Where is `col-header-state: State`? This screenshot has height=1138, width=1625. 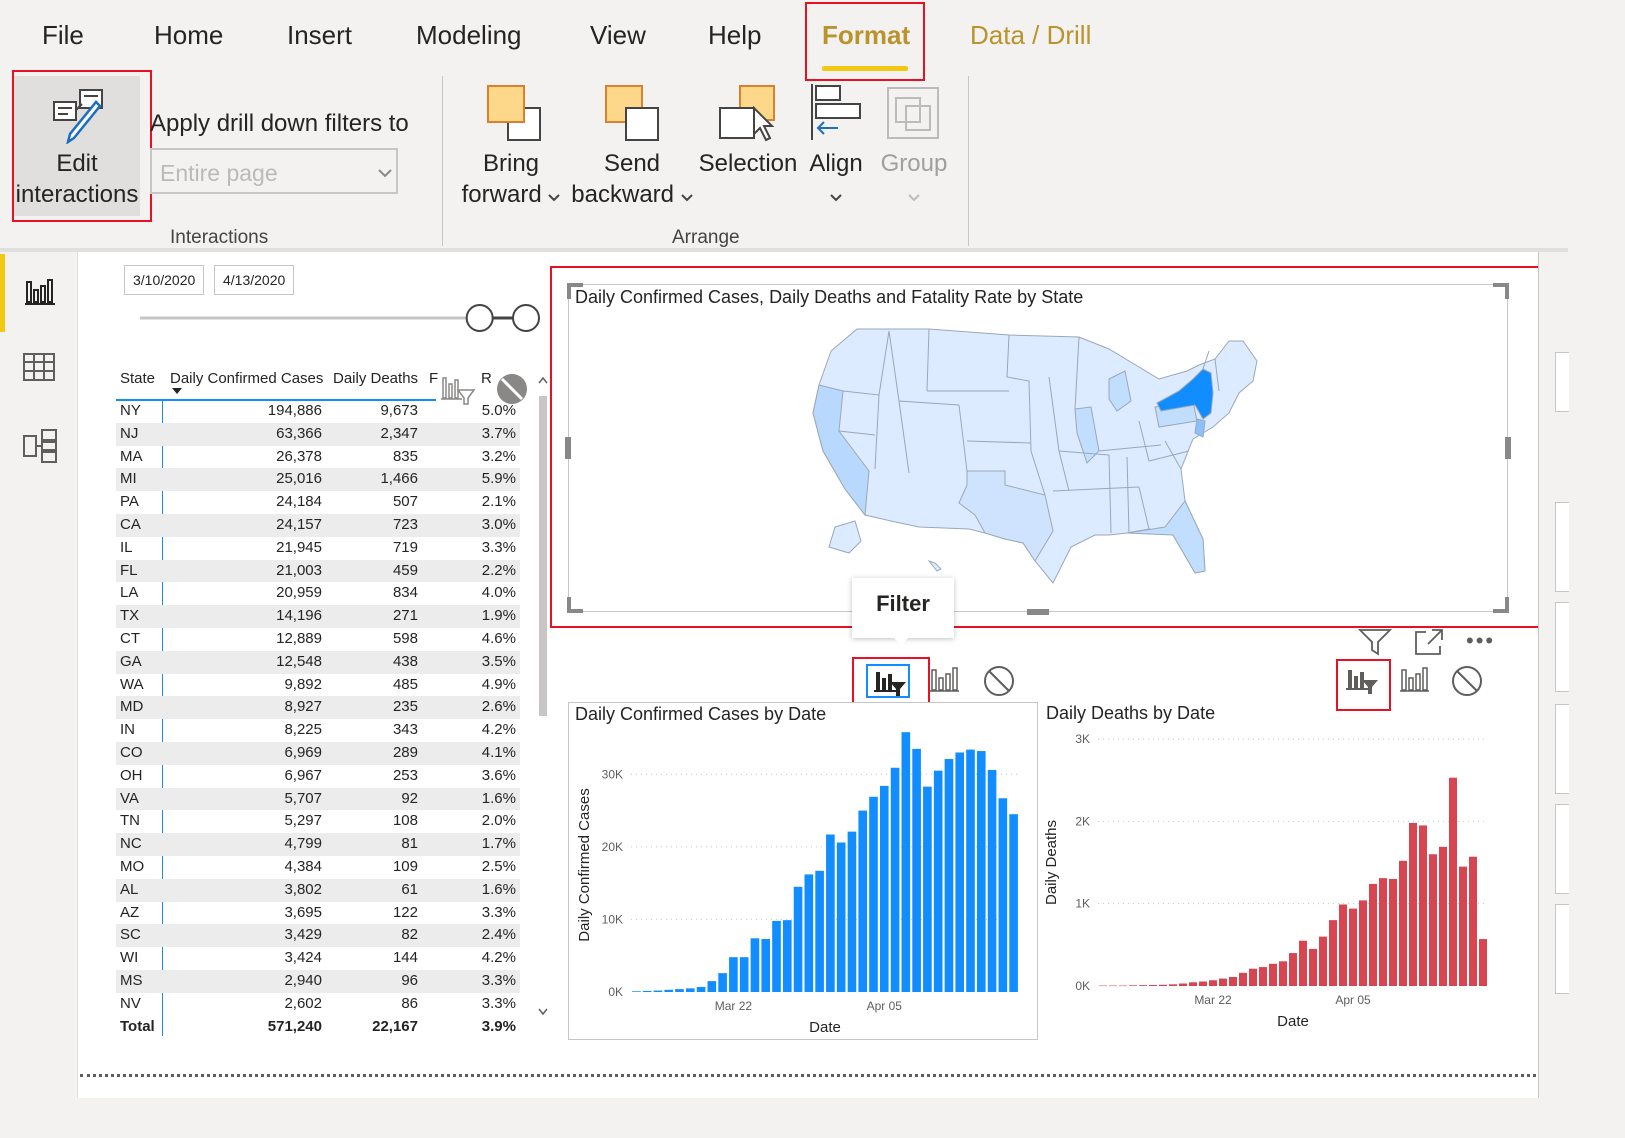 col-header-state: State is located at coordinates (138, 378).